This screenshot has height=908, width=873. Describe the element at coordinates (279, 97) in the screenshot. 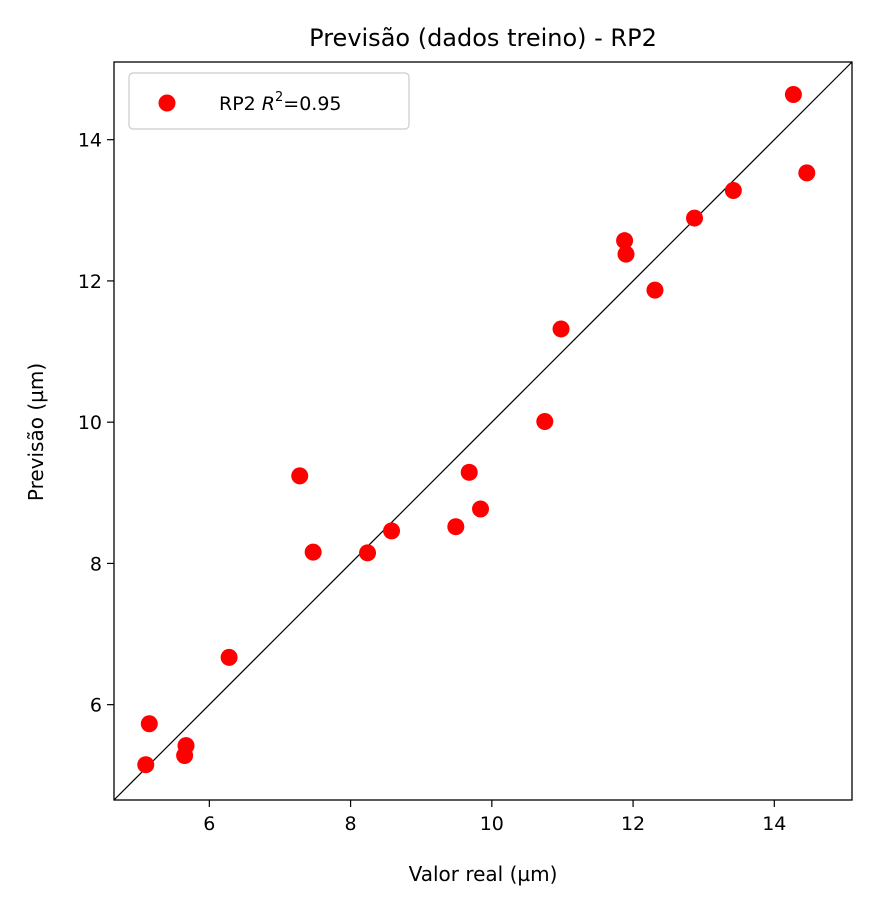

I see `legend-superscript: 2` at that location.